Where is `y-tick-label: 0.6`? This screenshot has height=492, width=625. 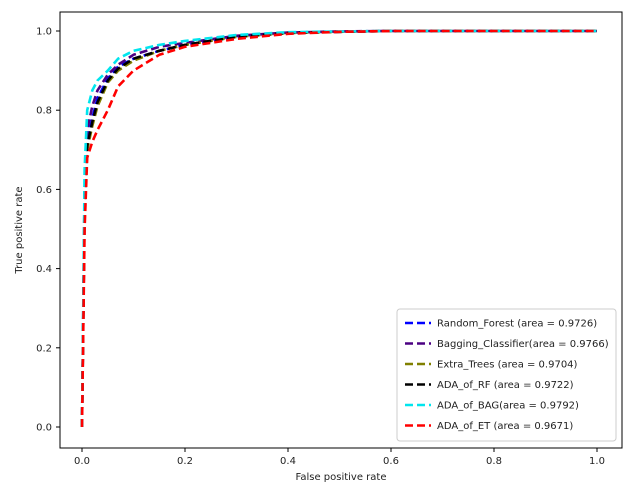
y-tick-label: 0.6 is located at coordinates (44, 190).